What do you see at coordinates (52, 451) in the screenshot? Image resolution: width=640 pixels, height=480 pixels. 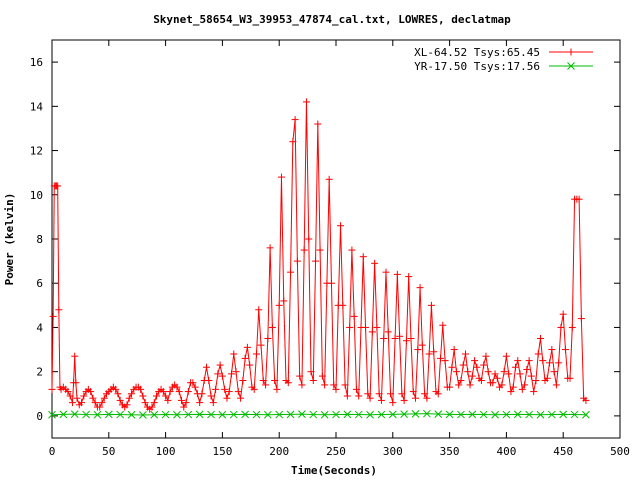 I see `x-tick-label: 0` at bounding box center [52, 451].